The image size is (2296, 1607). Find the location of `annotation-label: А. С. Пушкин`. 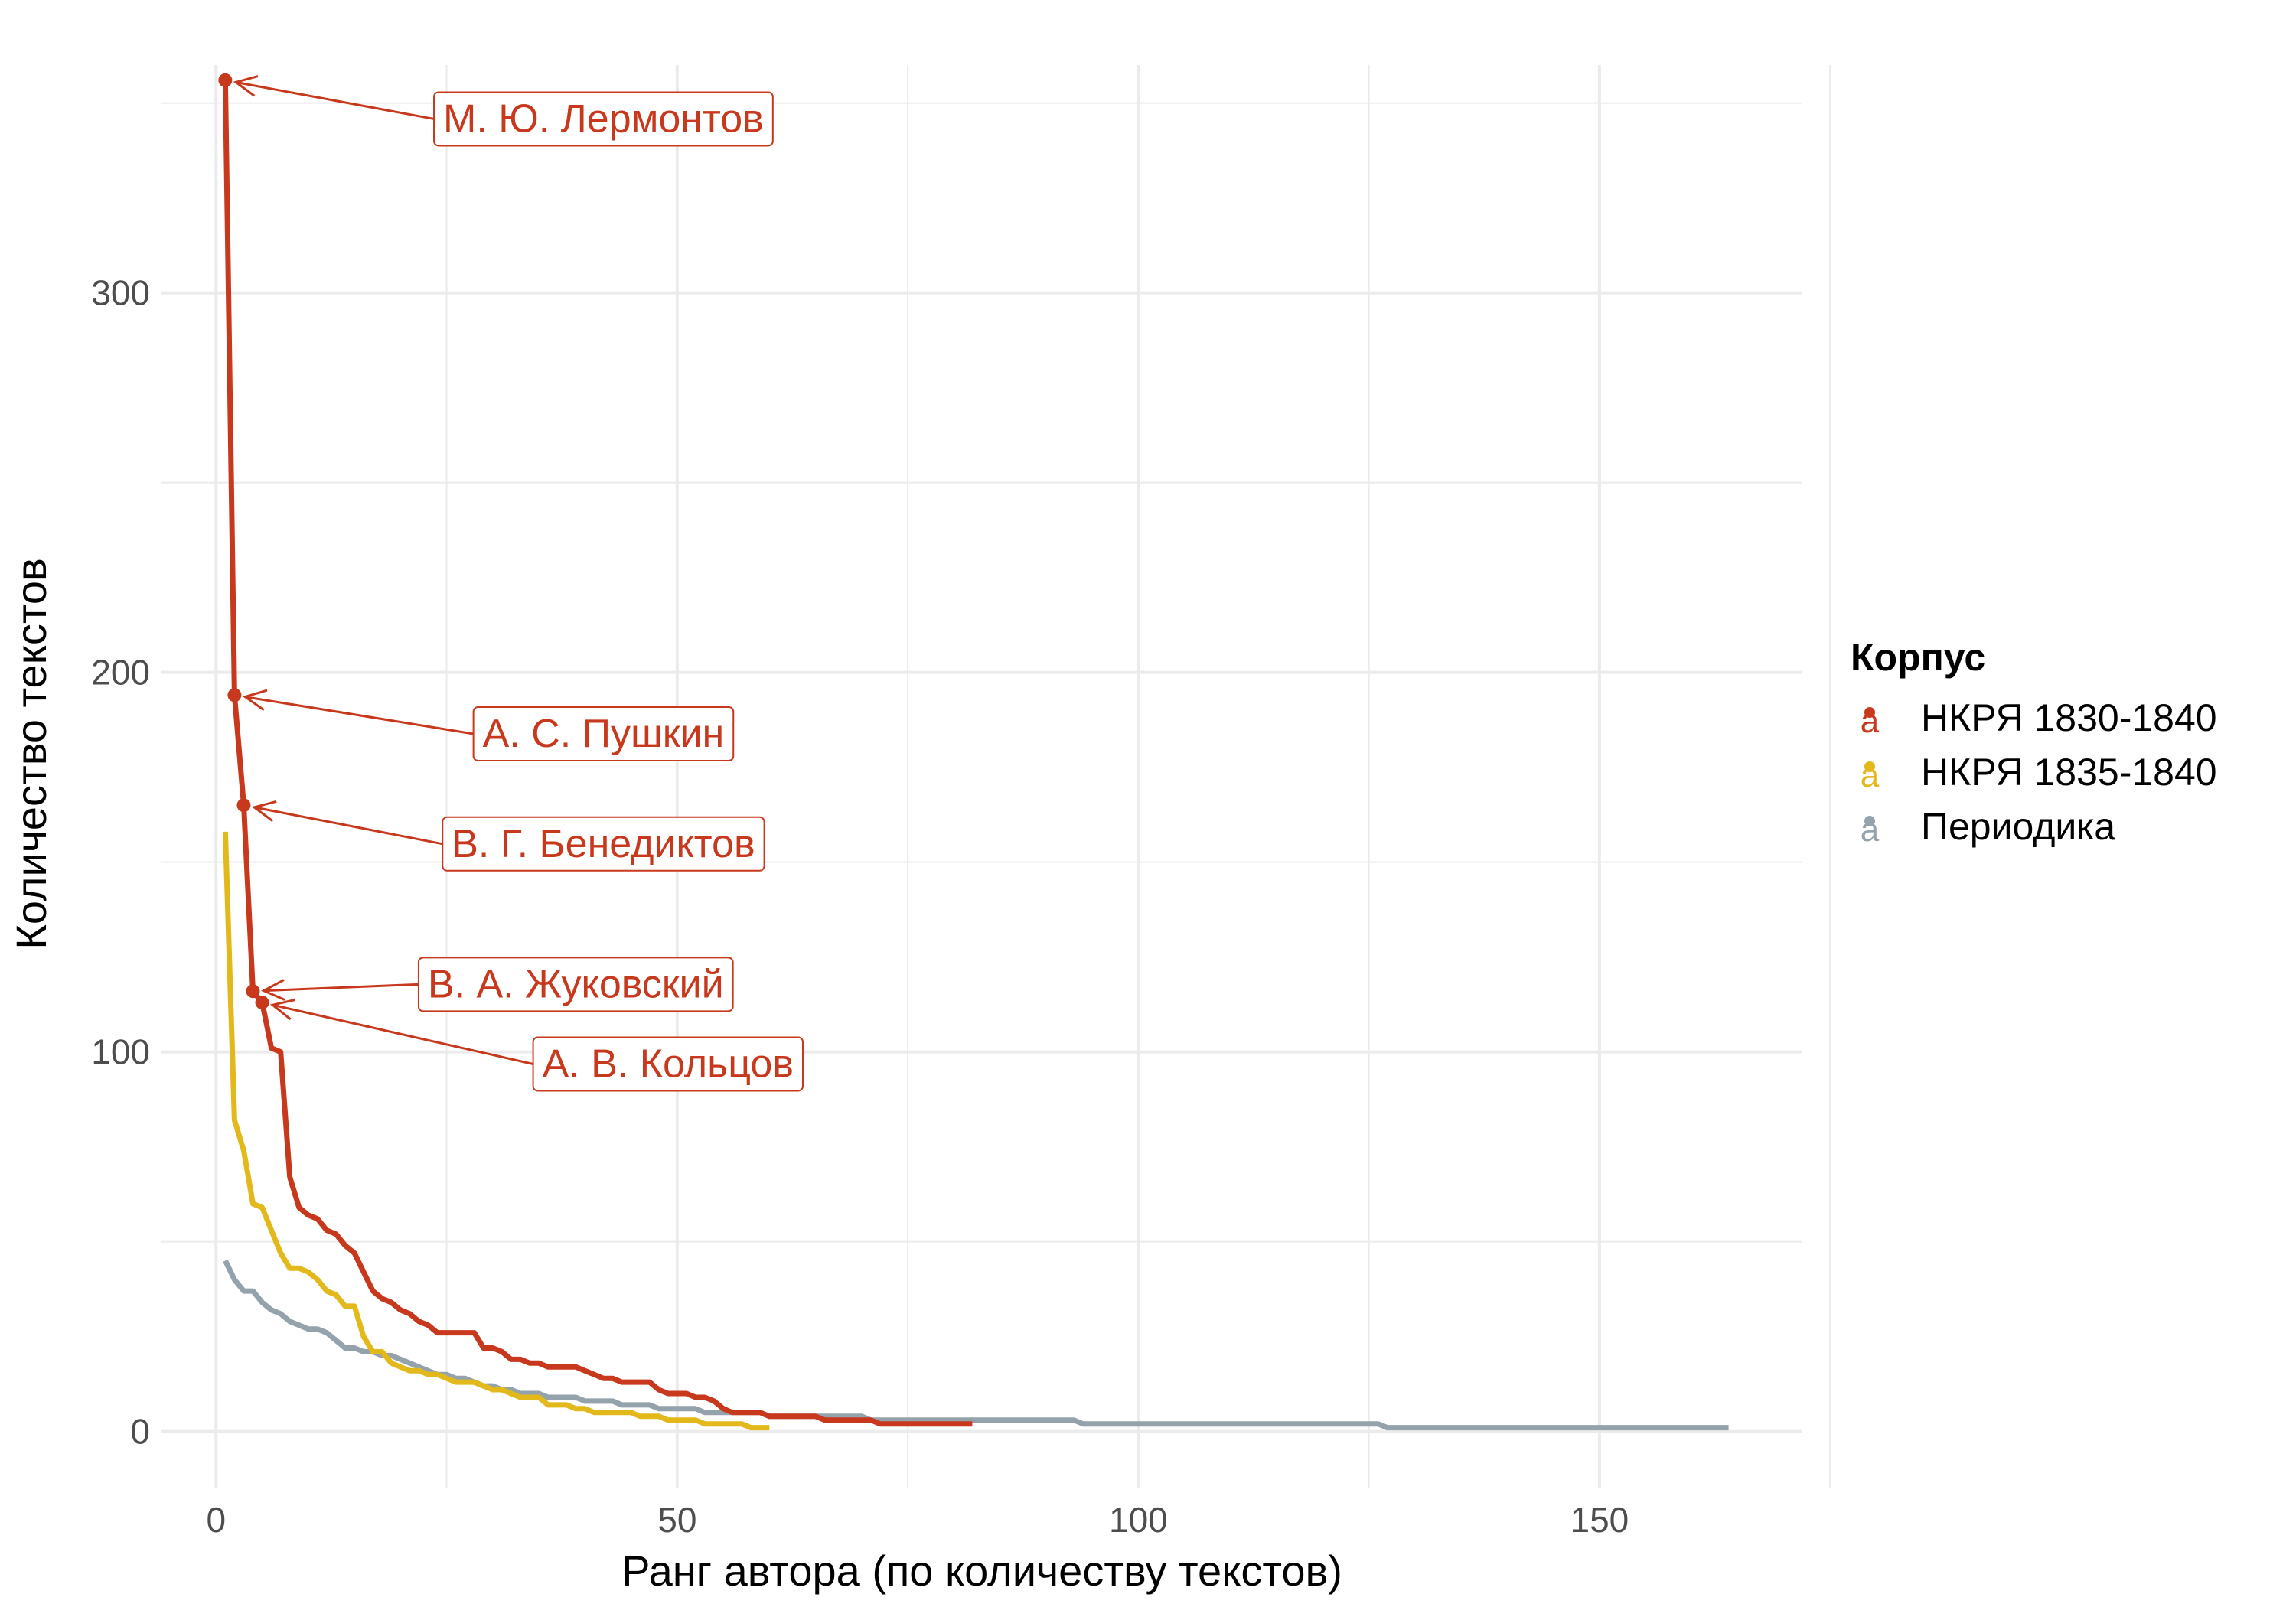

annotation-label: А. С. Пушкин is located at coordinates (603, 733).